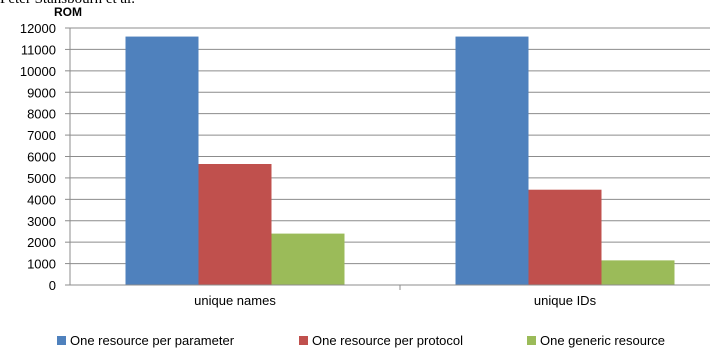  I want to click on y-tick-label: 4000, so click(41, 199).